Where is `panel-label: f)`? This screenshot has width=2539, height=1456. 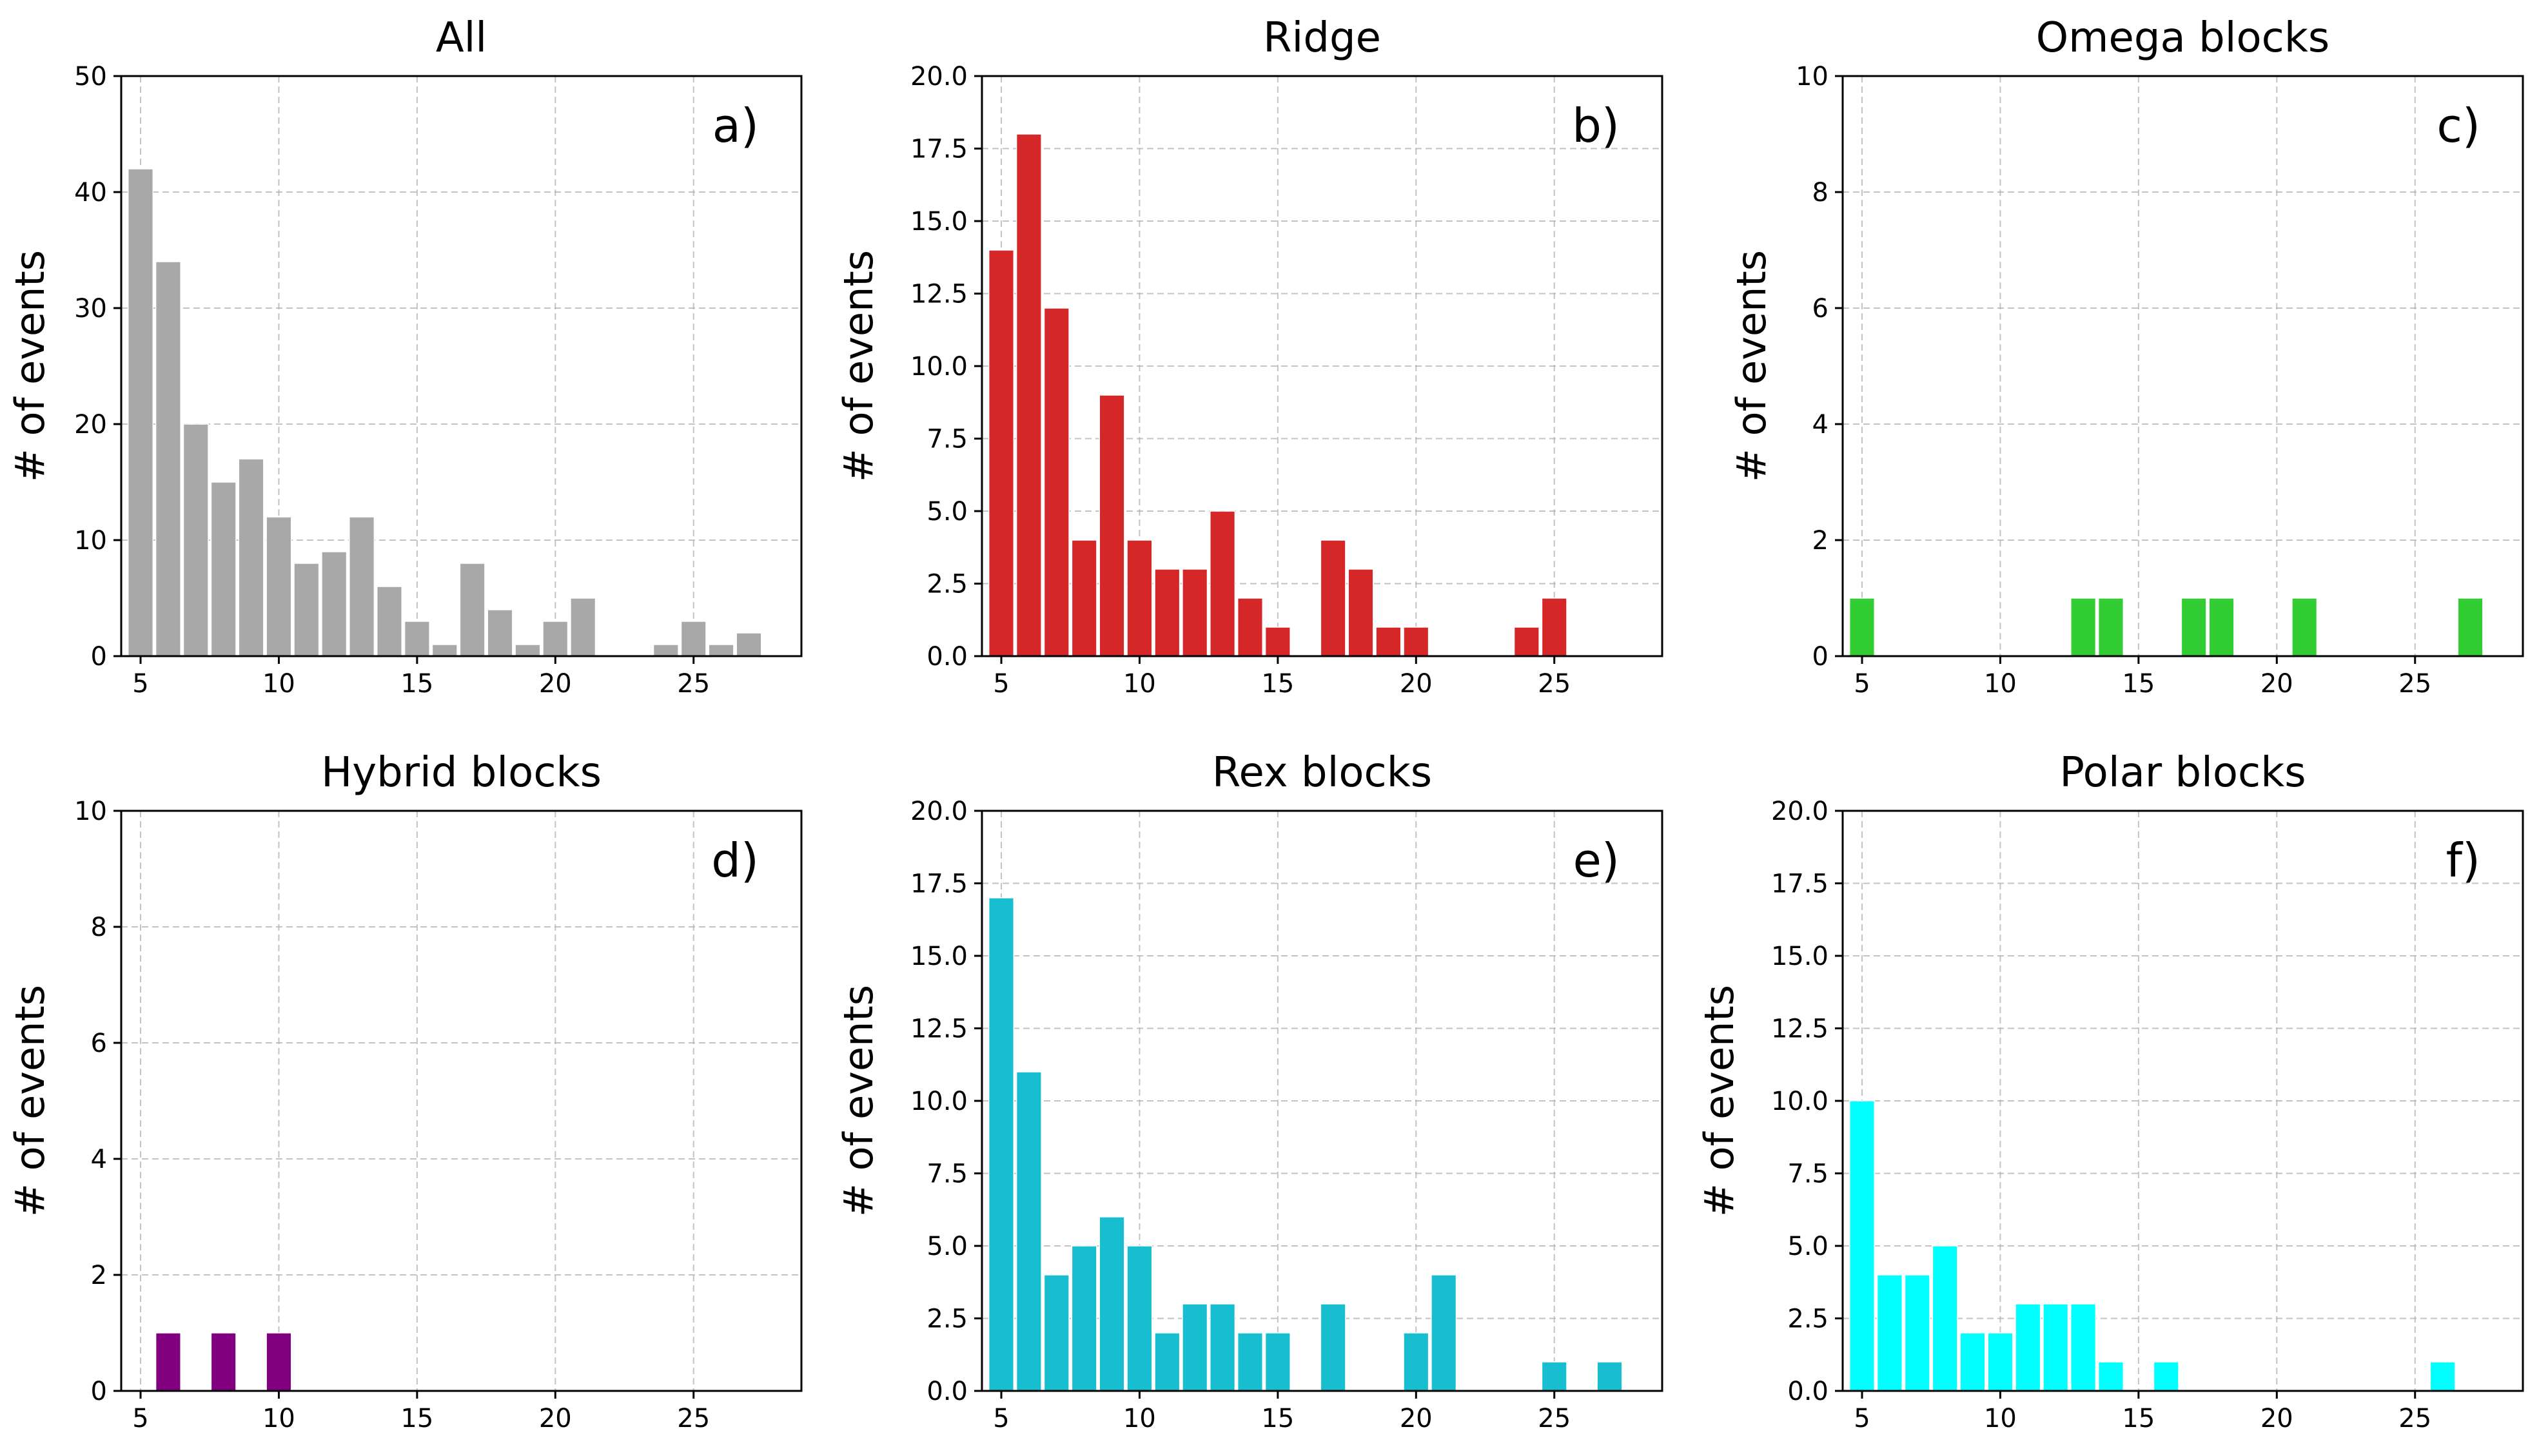
panel-label: f) is located at coordinates (2463, 860).